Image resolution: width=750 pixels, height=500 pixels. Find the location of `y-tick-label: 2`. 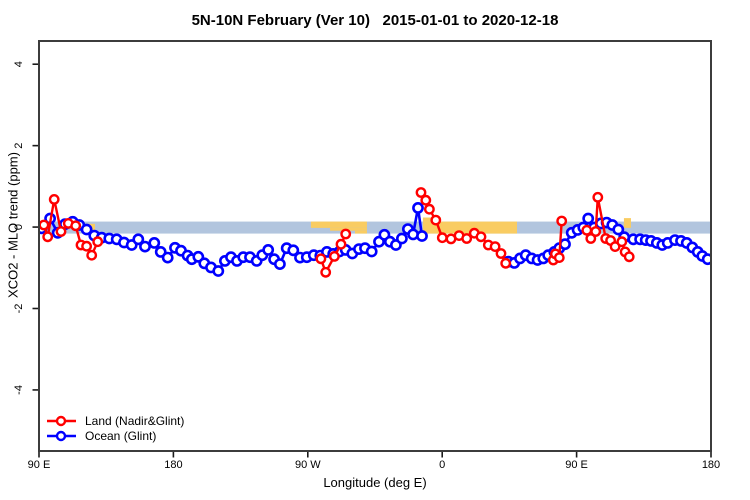

y-tick-label: 2 is located at coordinates (19, 146).